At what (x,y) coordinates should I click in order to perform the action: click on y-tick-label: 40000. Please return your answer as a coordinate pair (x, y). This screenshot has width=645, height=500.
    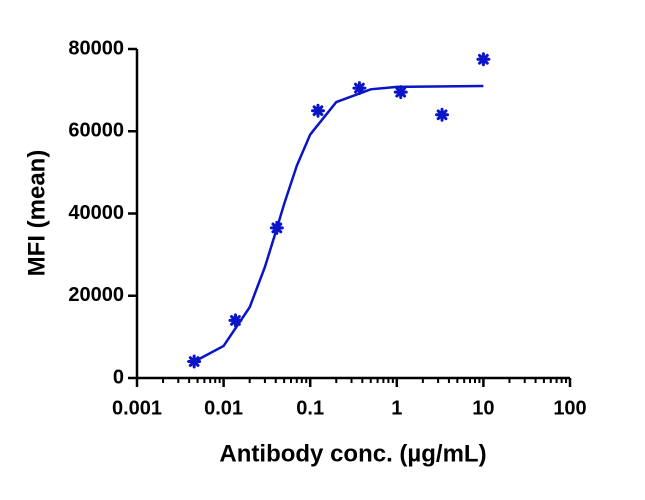
    Looking at the image, I should click on (96, 213).